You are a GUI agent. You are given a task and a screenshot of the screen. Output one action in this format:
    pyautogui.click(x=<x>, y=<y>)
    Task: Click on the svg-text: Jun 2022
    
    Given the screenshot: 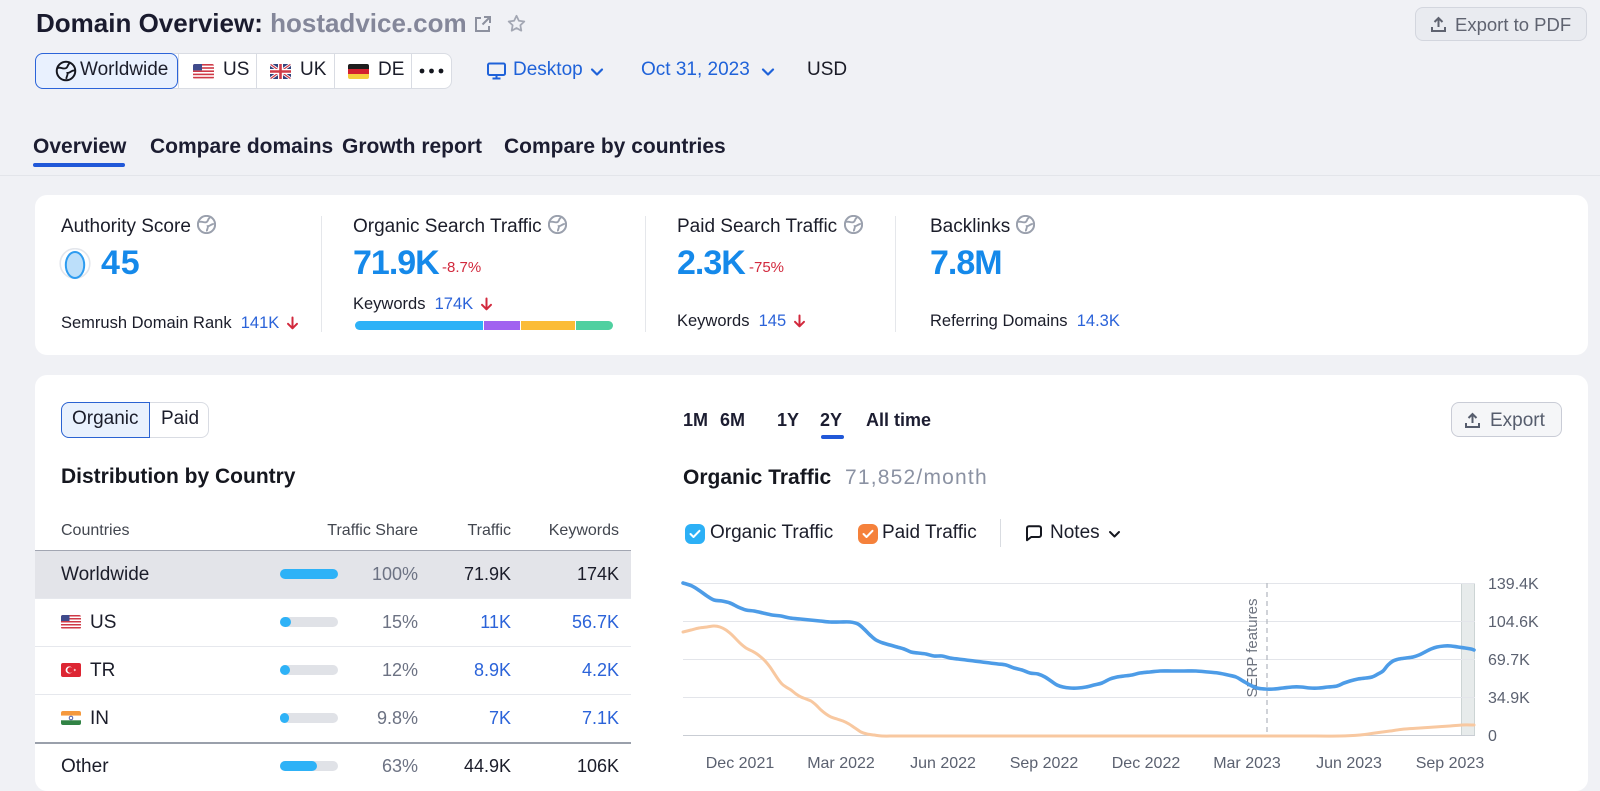 What is the action you would take?
    pyautogui.click(x=943, y=763)
    